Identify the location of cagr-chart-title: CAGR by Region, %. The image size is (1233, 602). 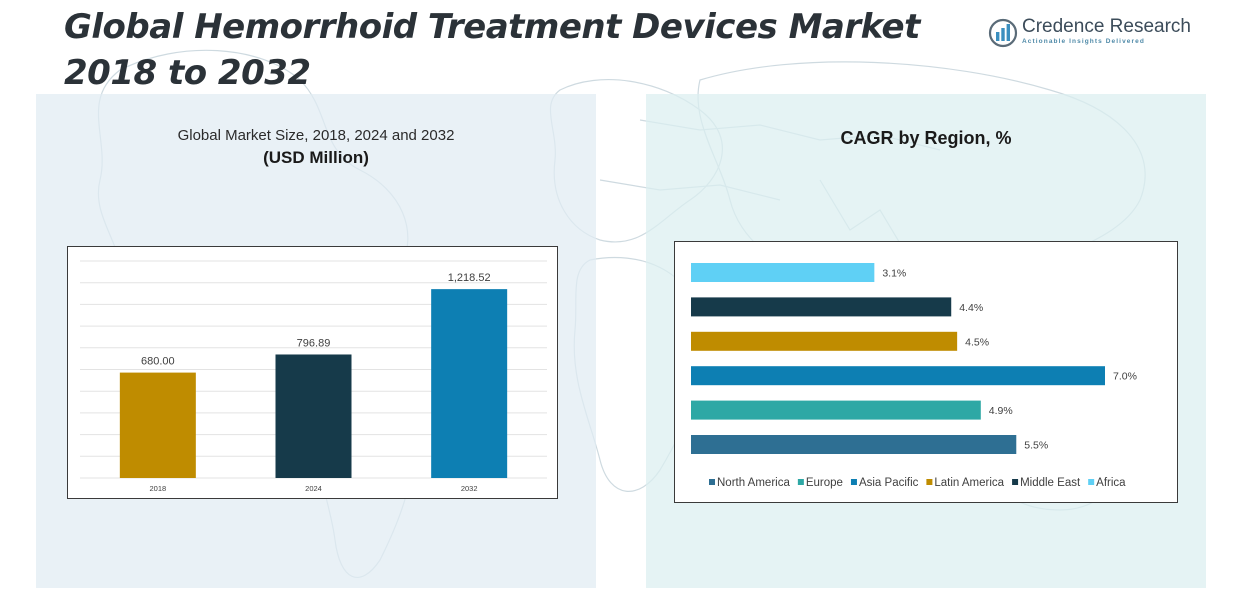
(926, 138).